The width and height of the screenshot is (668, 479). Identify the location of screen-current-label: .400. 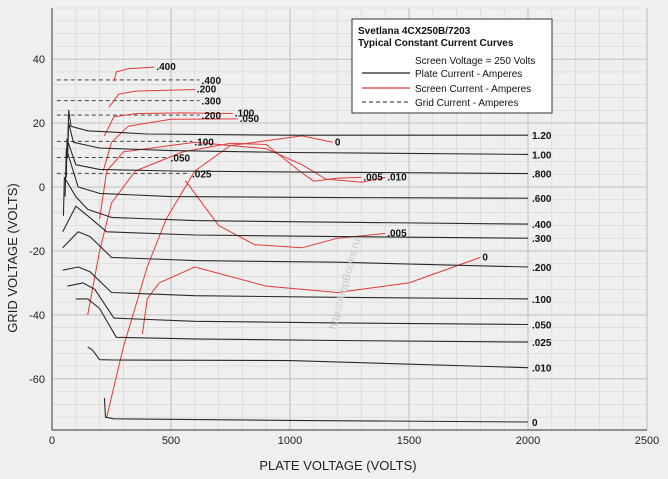
(166, 67).